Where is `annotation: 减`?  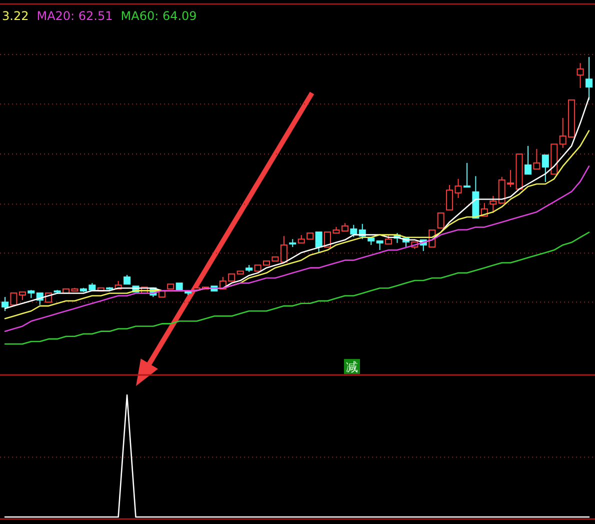
annotation: 减 is located at coordinates (352, 366).